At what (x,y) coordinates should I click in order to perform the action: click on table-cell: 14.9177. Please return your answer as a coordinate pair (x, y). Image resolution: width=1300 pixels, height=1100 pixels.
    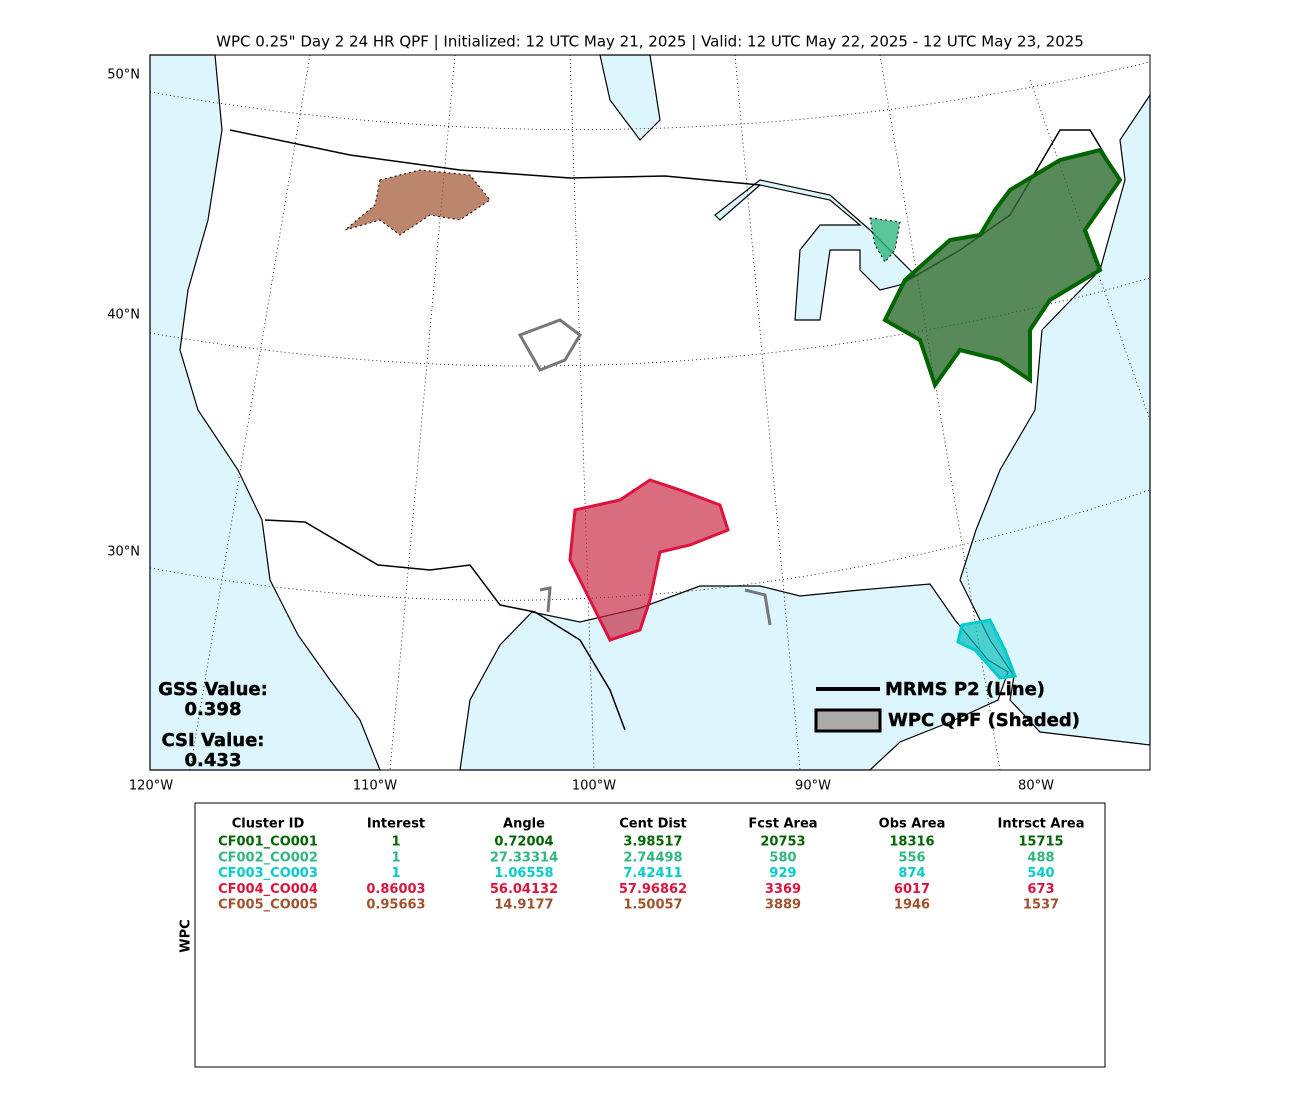
    Looking at the image, I should click on (523, 905).